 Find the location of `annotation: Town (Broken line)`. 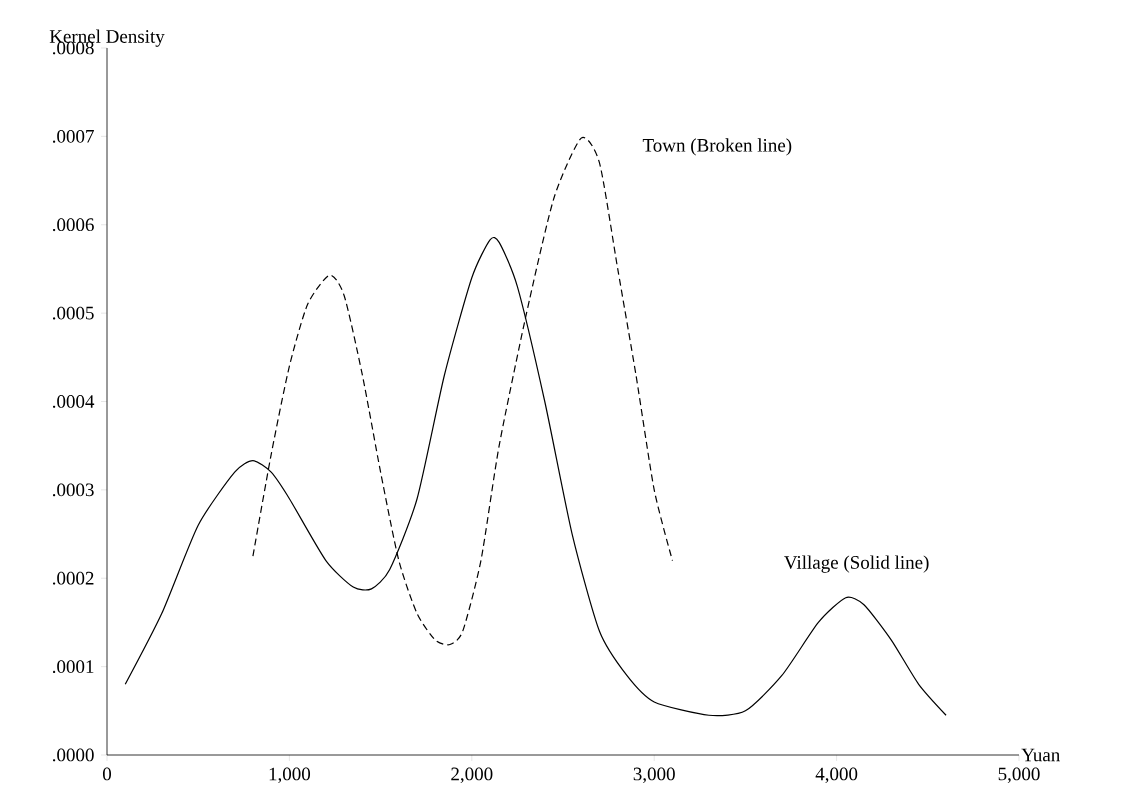

annotation: Town (Broken line) is located at coordinates (717, 147).